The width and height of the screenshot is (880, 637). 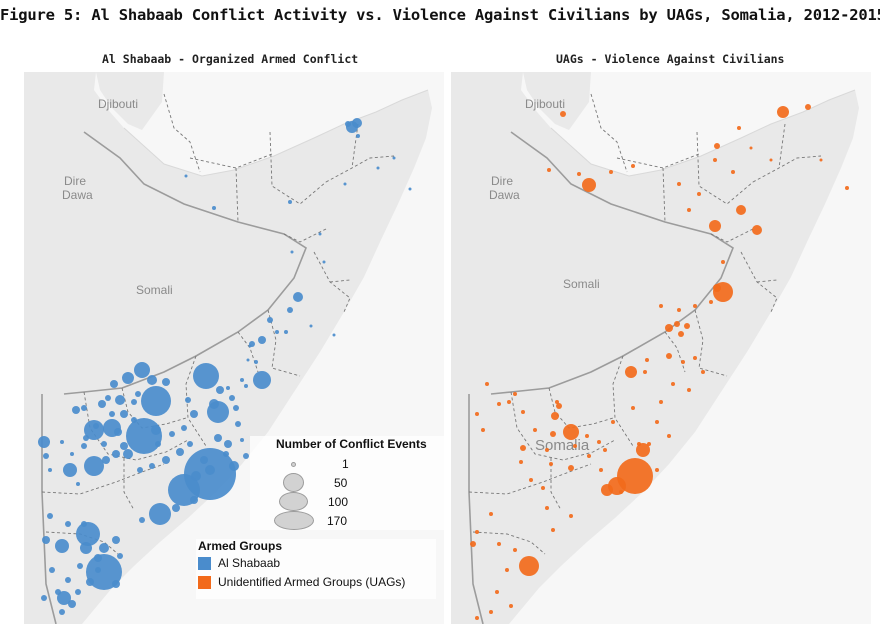 I want to click on al-shabaab-swatch, so click(x=204, y=563).